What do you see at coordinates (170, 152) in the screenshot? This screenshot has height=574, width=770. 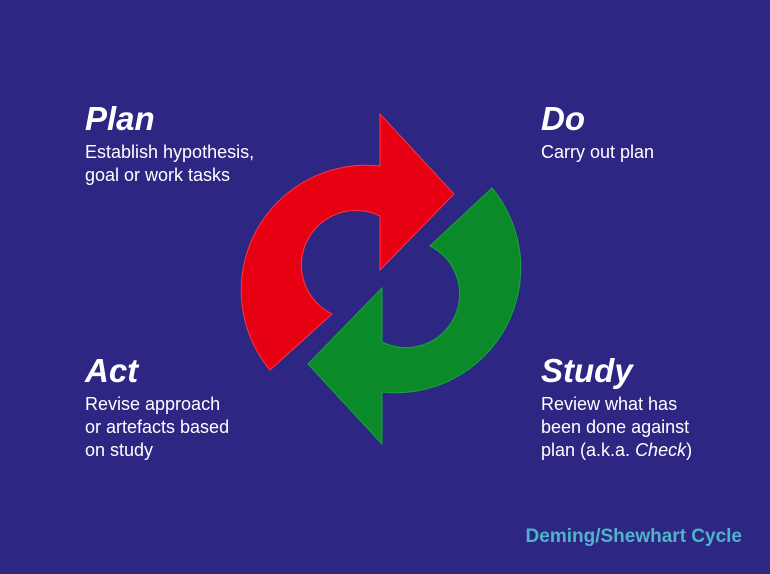 I see `plan-description-line: Establish hypothesis,` at bounding box center [170, 152].